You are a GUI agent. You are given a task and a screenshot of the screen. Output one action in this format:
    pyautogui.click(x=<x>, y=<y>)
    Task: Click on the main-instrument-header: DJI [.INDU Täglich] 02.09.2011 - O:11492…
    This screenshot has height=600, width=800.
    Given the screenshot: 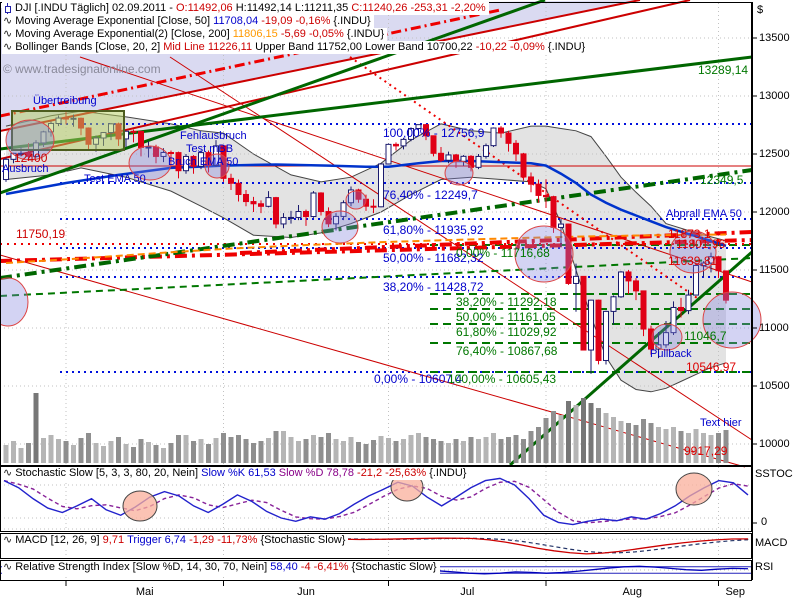 What is the action you would take?
    pyautogui.click(x=245, y=8)
    